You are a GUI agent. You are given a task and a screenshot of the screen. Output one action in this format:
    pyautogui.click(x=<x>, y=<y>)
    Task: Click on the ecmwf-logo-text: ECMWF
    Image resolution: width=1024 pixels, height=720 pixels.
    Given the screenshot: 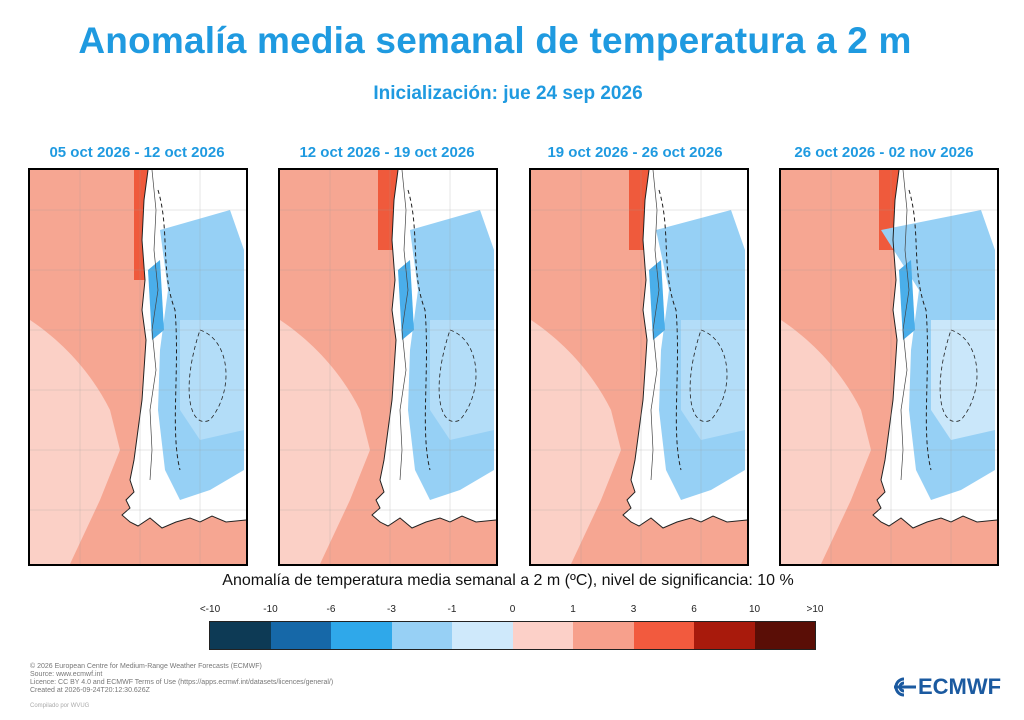 What is the action you would take?
    pyautogui.click(x=960, y=686)
    